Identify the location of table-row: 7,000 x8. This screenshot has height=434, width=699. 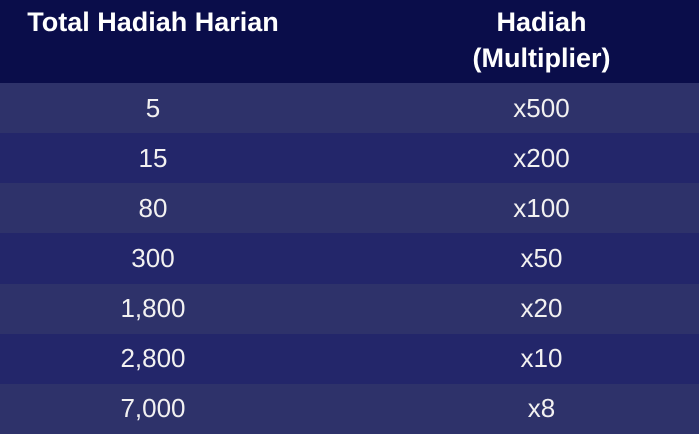
(349, 408).